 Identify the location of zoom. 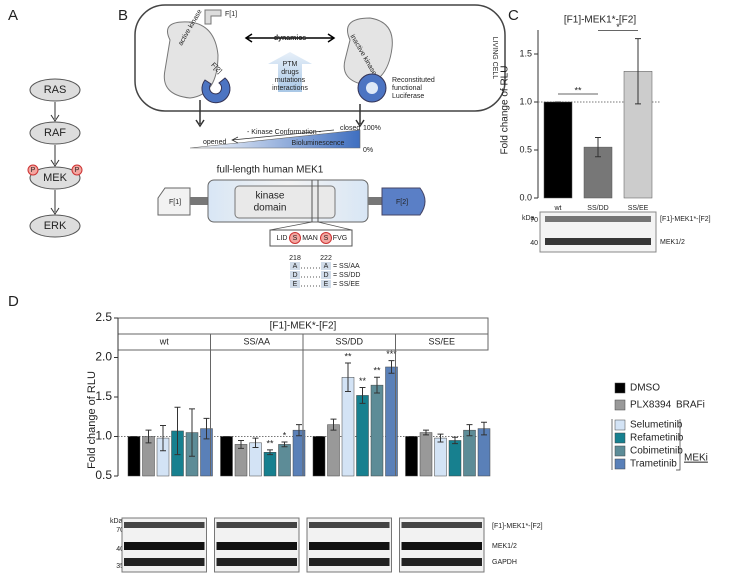
(311, 226).